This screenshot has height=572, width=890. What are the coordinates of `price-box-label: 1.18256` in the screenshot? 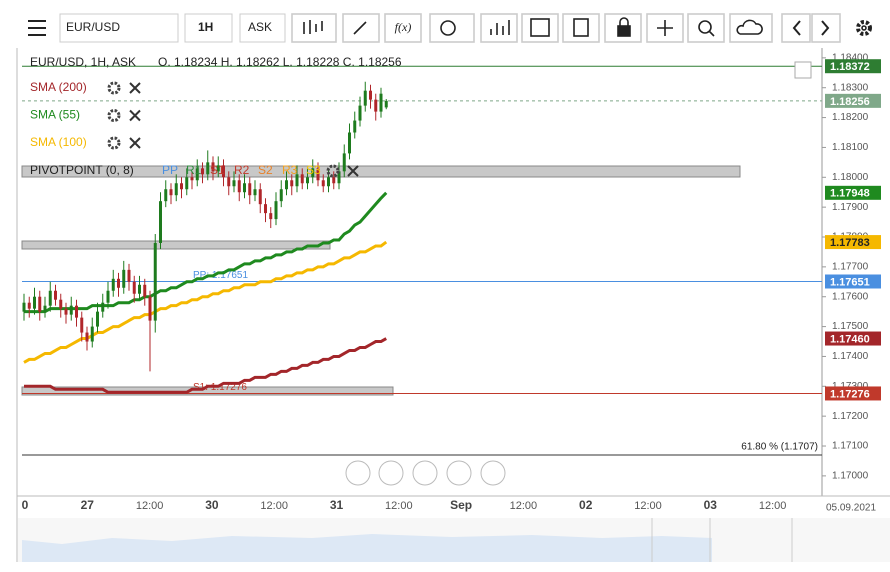 It's located at (850, 102).